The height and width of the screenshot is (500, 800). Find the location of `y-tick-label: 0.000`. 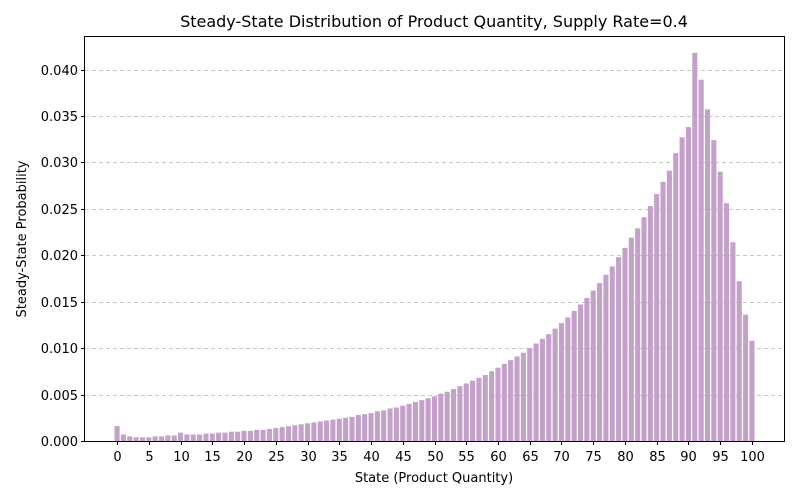

y-tick-label: 0.000 is located at coordinates (59, 442).